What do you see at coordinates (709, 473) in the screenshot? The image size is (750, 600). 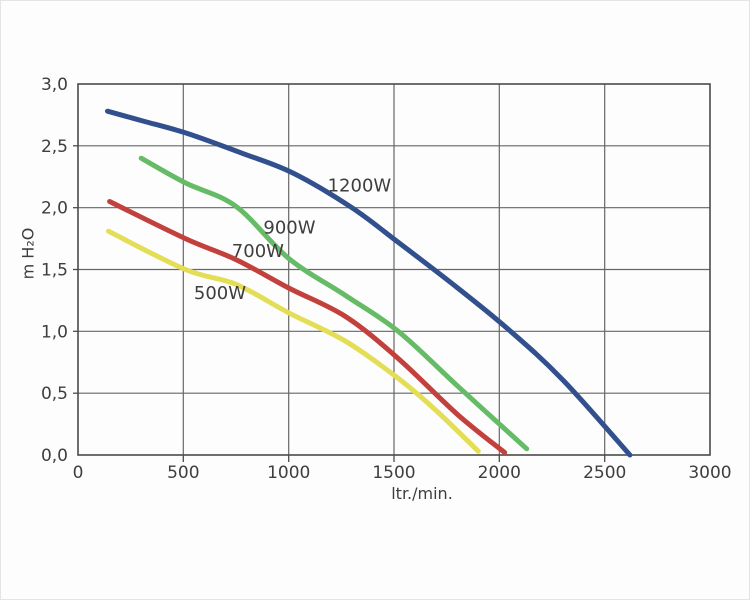 I see `x-tick-label: 3000` at bounding box center [709, 473].